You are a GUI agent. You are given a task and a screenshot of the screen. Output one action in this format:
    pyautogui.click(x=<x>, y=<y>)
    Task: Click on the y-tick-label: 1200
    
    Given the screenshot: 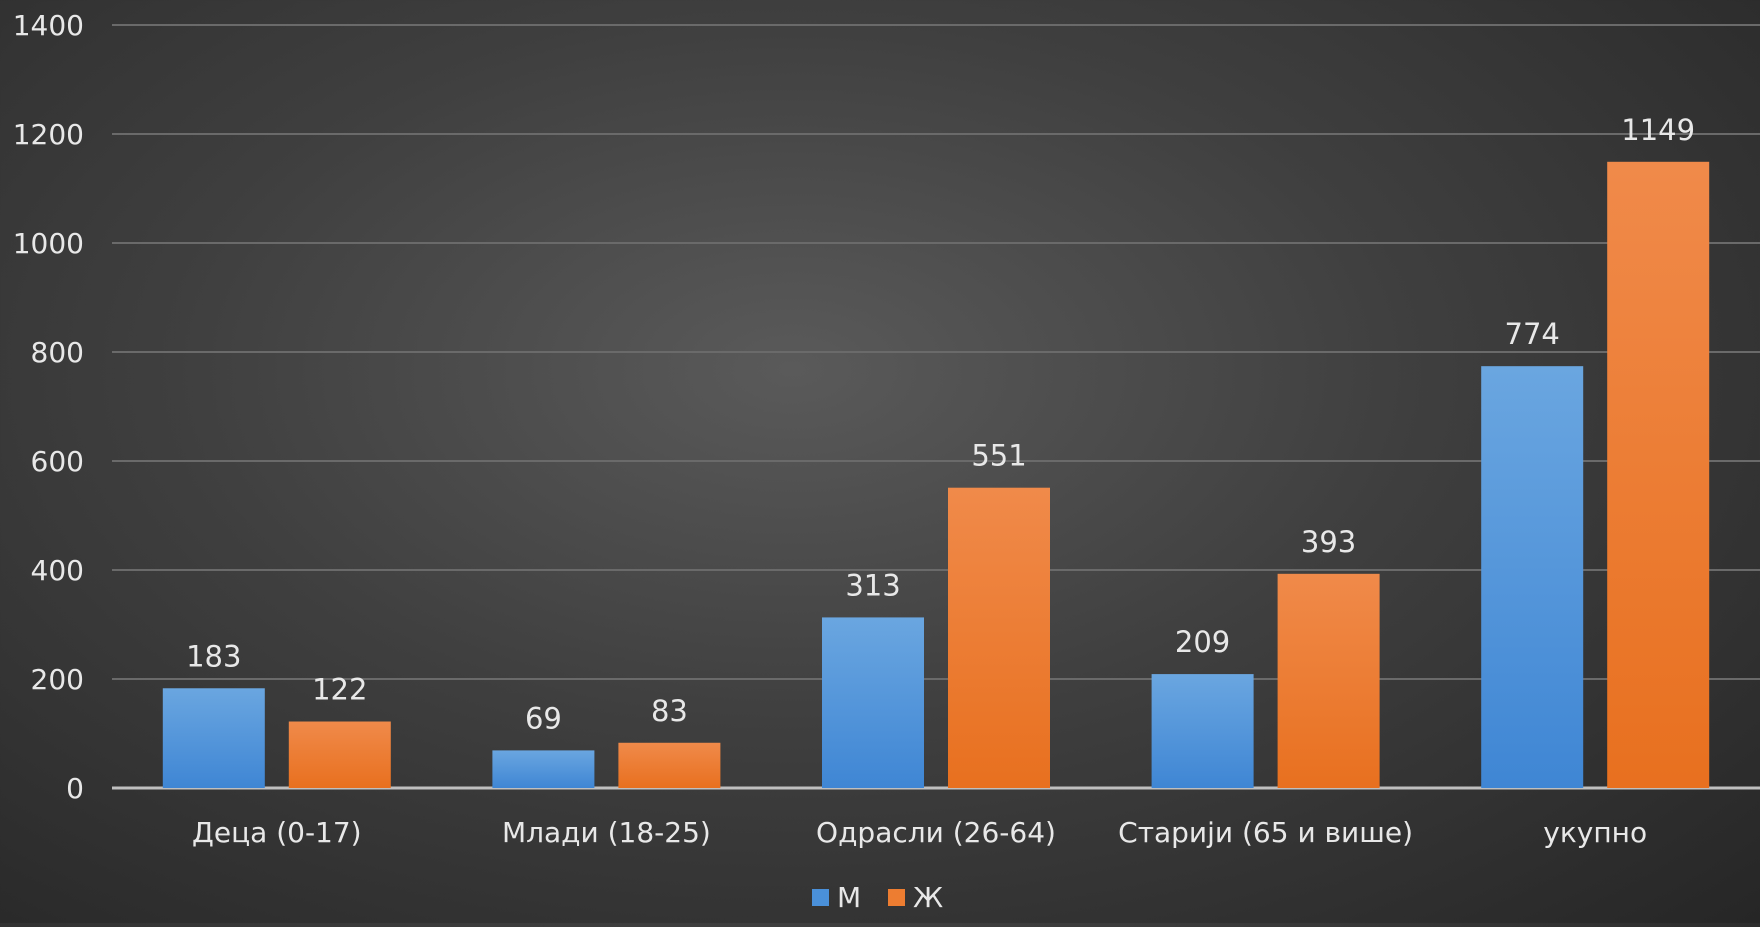 What is the action you would take?
    pyautogui.click(x=48, y=134)
    